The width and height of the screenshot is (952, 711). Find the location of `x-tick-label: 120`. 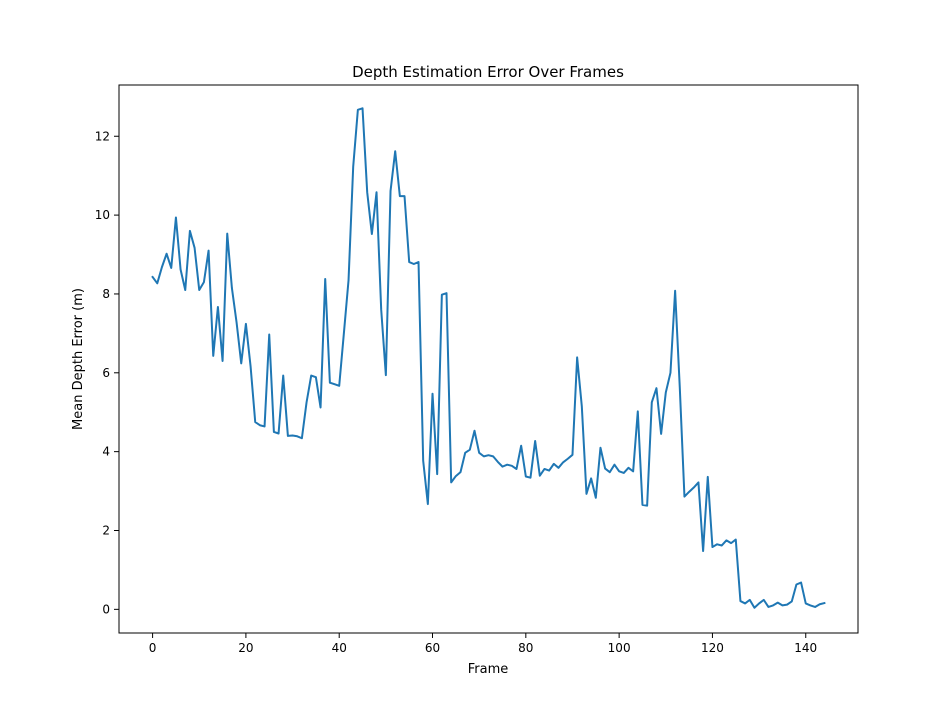

x-tick-label: 120 is located at coordinates (712, 648).